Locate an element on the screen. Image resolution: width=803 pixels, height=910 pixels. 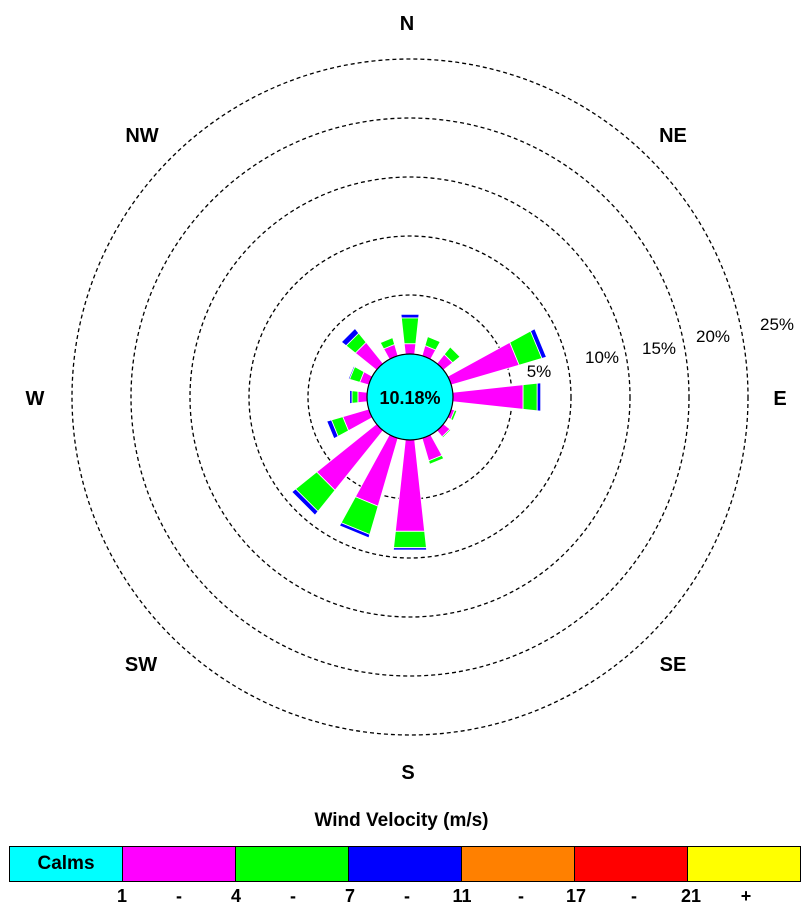
legend-tick-8: 17 is located at coordinates (576, 896).